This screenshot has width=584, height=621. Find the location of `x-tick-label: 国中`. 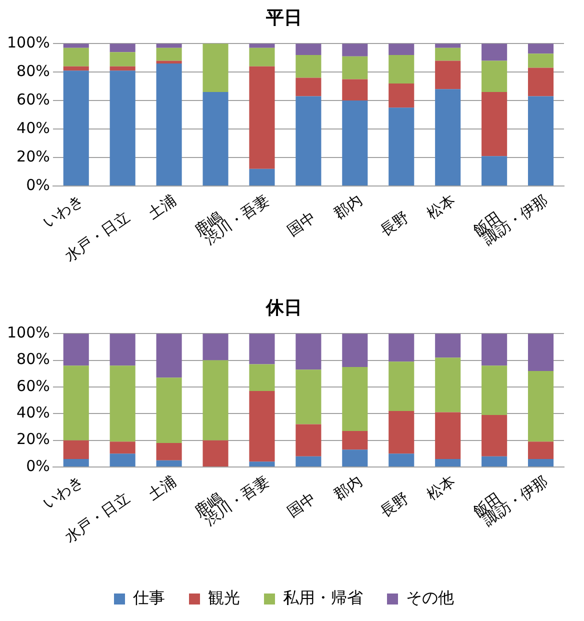

x-tick-label: 国中 is located at coordinates (301, 224).